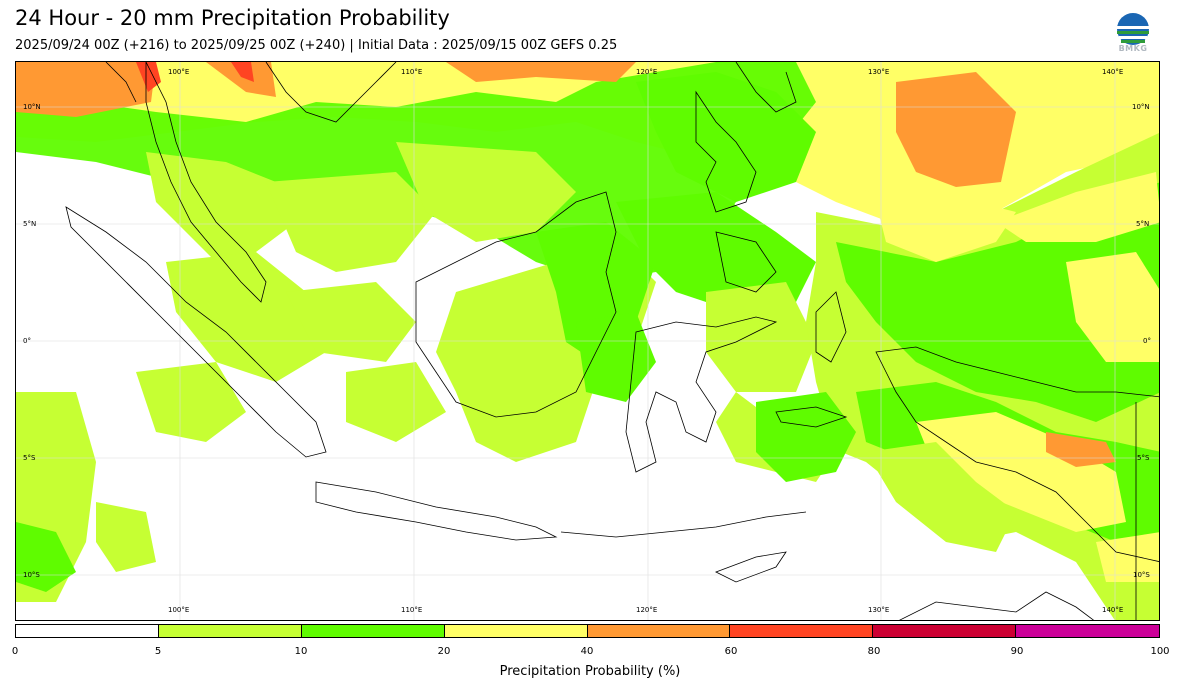 Image resolution: width=1180 pixels, height=690 pixels. I want to click on lon-label-bottom: 140°E, so click(1113, 610).